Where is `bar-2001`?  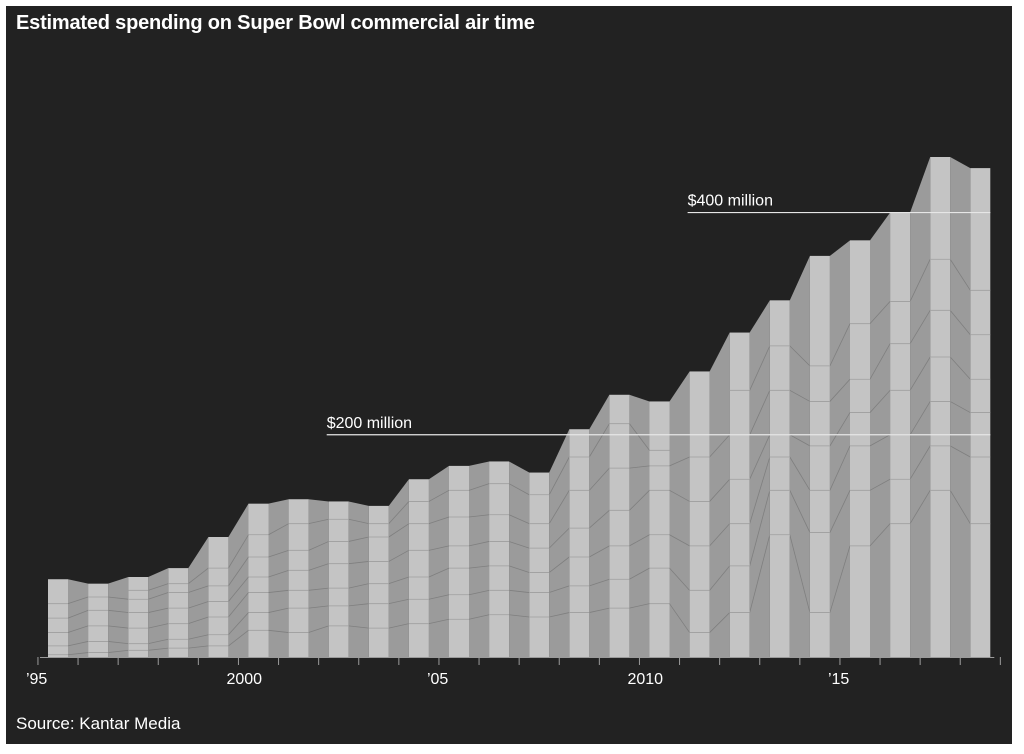
bar-2001 is located at coordinates (298, 578).